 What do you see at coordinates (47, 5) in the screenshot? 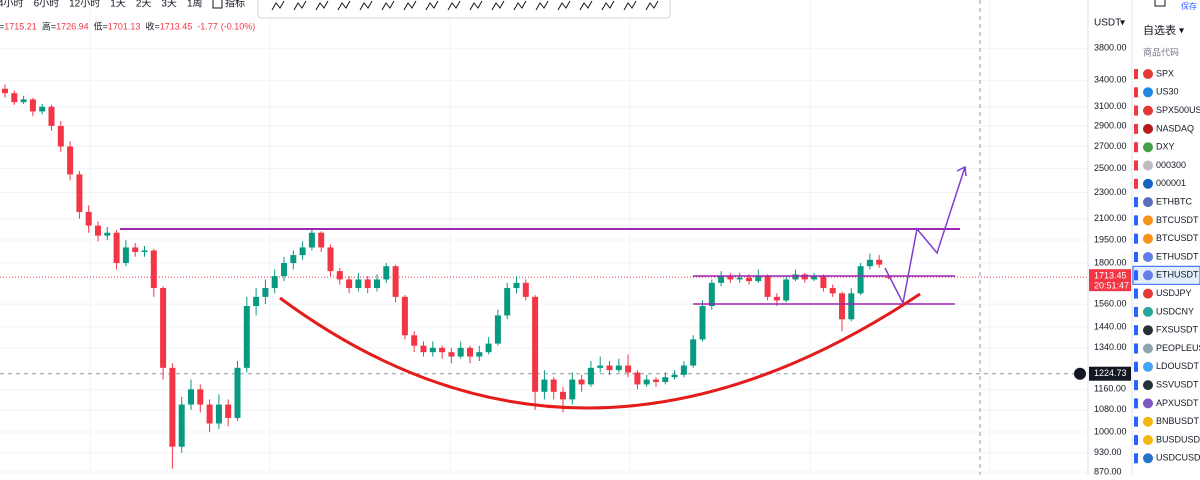
I see `interval-button: 6小时` at bounding box center [47, 5].